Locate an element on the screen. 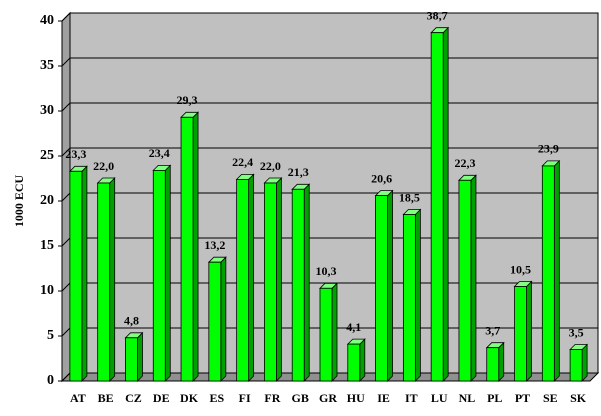 Image resolution: width=601 pixels, height=416 pixels. value-label: 23,4 is located at coordinates (159, 153).